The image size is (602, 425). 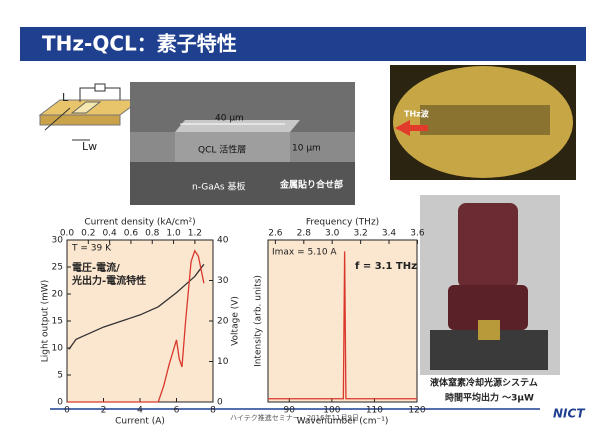 I want to click on y2-tick-label: 40, so click(x=223, y=241).